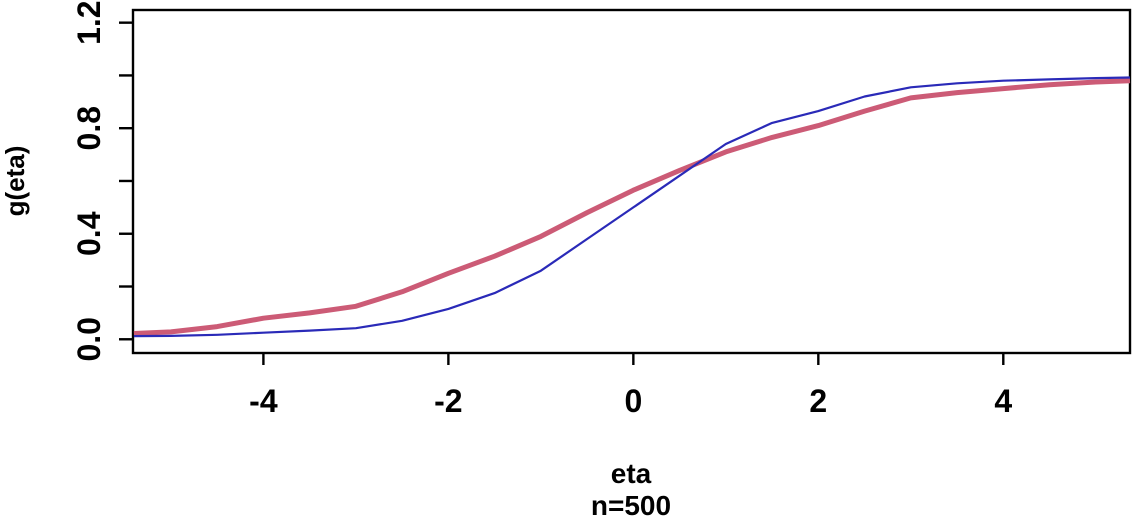 The image size is (1137, 523). I want to click on x-tick-label: 4, so click(1003, 401).